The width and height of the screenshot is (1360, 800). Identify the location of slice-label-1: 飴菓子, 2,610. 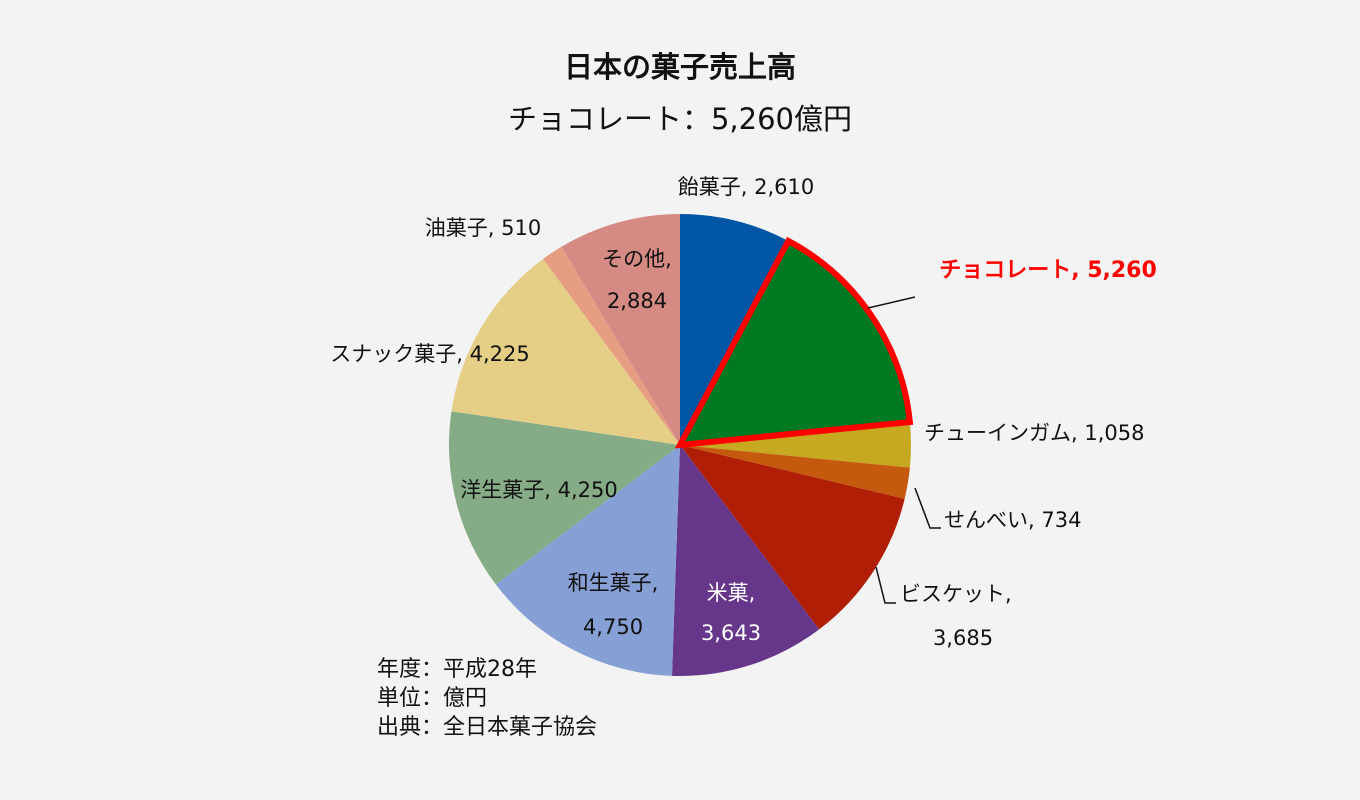
(746, 187).